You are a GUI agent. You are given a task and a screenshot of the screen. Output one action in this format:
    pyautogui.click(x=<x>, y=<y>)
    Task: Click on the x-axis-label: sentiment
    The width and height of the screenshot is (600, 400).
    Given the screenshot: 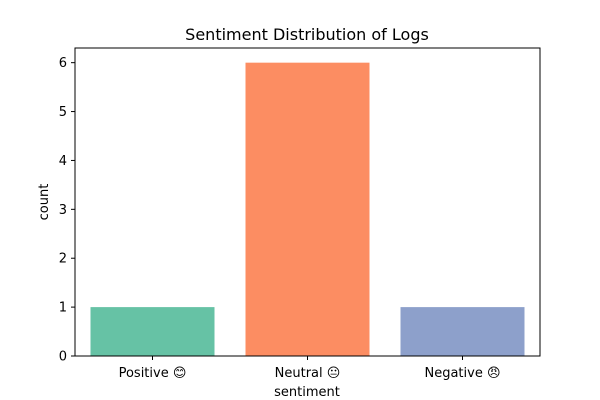 What is the action you would take?
    pyautogui.click(x=307, y=392)
    